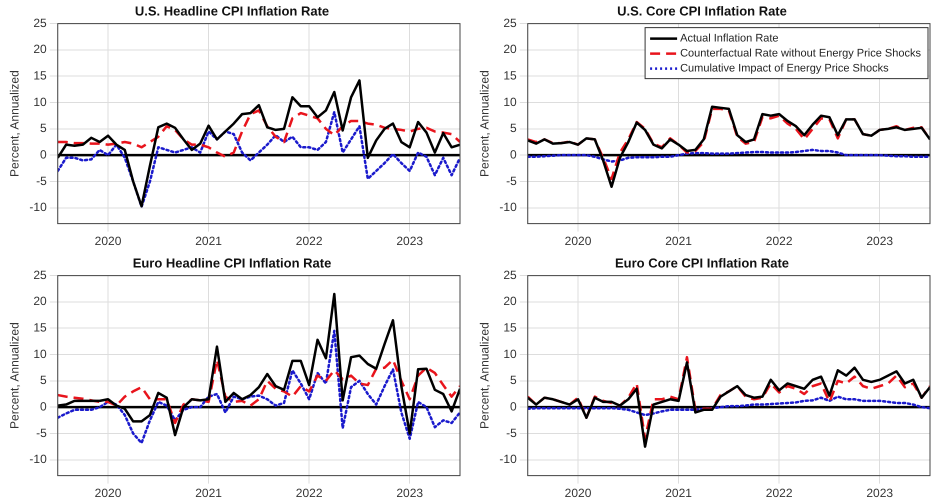  What do you see at coordinates (785, 68) in the screenshot?
I see `legend-label: Cumulative Impact of Energy Price Shocks` at bounding box center [785, 68].